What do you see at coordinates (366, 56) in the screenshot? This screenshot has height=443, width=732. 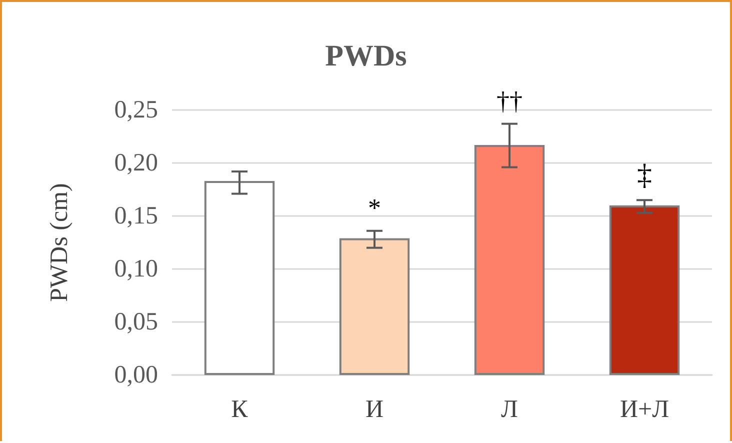 I see `chart-title: PWDs` at bounding box center [366, 56].